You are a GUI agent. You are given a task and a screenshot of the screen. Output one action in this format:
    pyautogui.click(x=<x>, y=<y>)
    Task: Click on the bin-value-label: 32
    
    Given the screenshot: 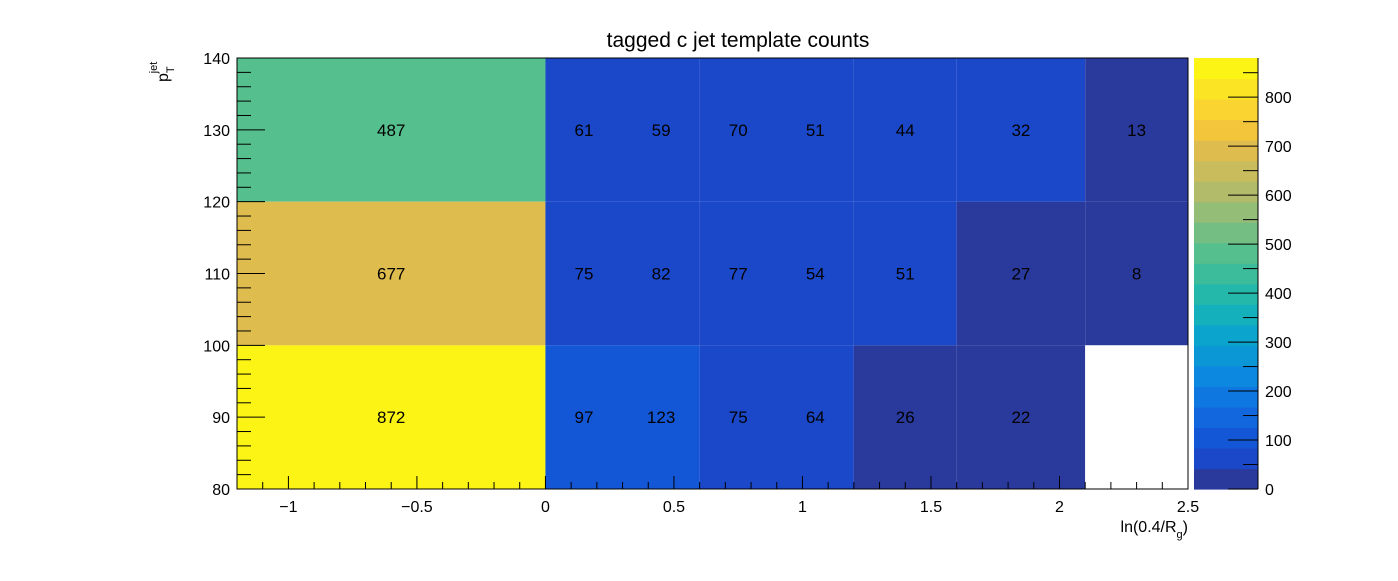 What is the action you would take?
    pyautogui.click(x=1020, y=130)
    